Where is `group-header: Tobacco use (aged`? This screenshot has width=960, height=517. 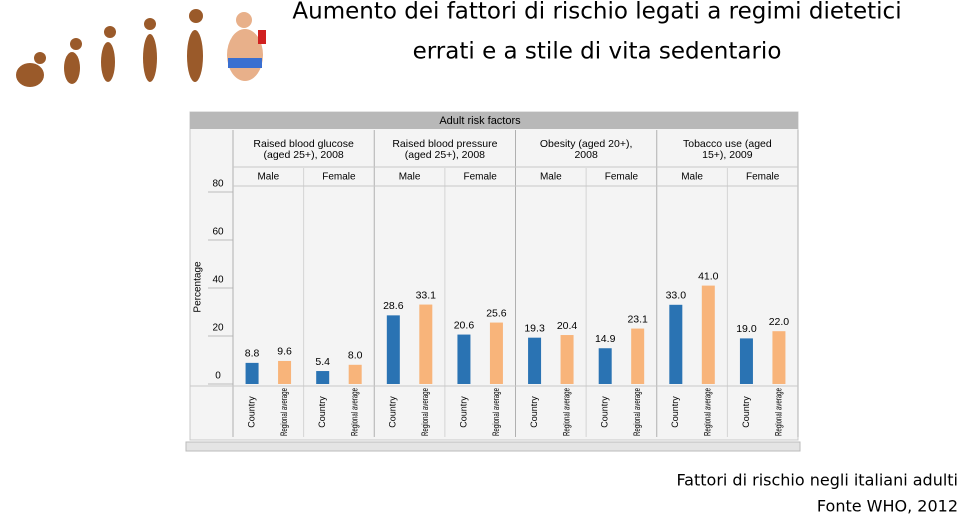 group-header: Tobacco use (aged is located at coordinates (727, 144).